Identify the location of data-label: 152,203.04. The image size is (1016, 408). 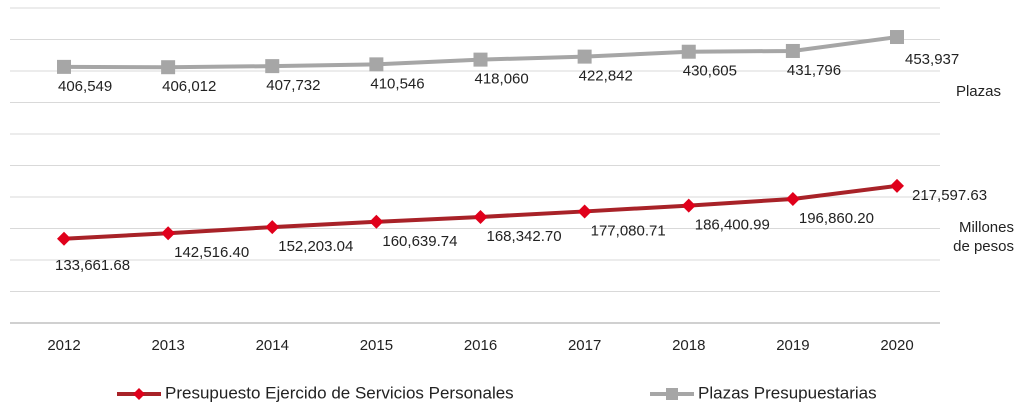
(315, 246).